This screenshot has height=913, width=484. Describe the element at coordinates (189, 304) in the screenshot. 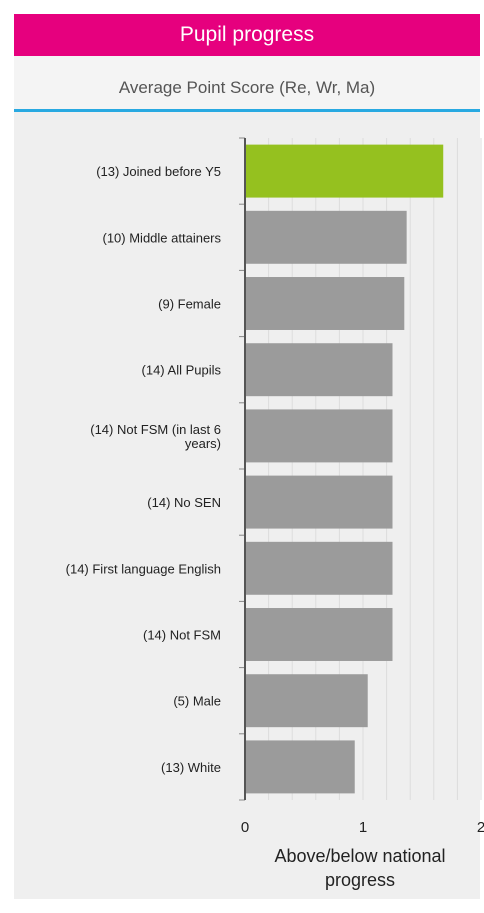

I see `category-label: (9) Female` at that location.